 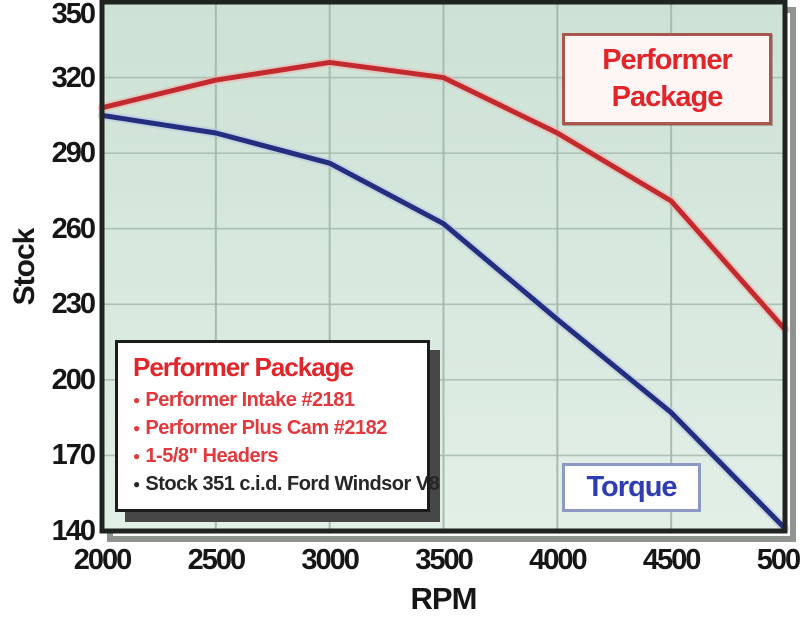 I want to click on x-tick-label: 3000, so click(x=330, y=560).